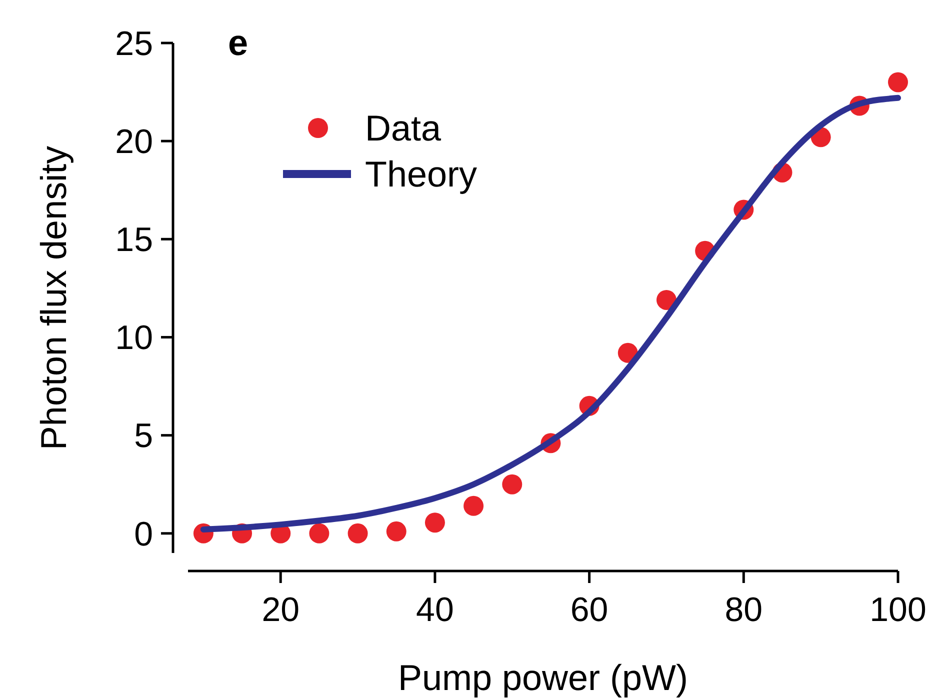  Describe the element at coordinates (898, 610) in the screenshot. I see `x-tick-label: 100` at that location.